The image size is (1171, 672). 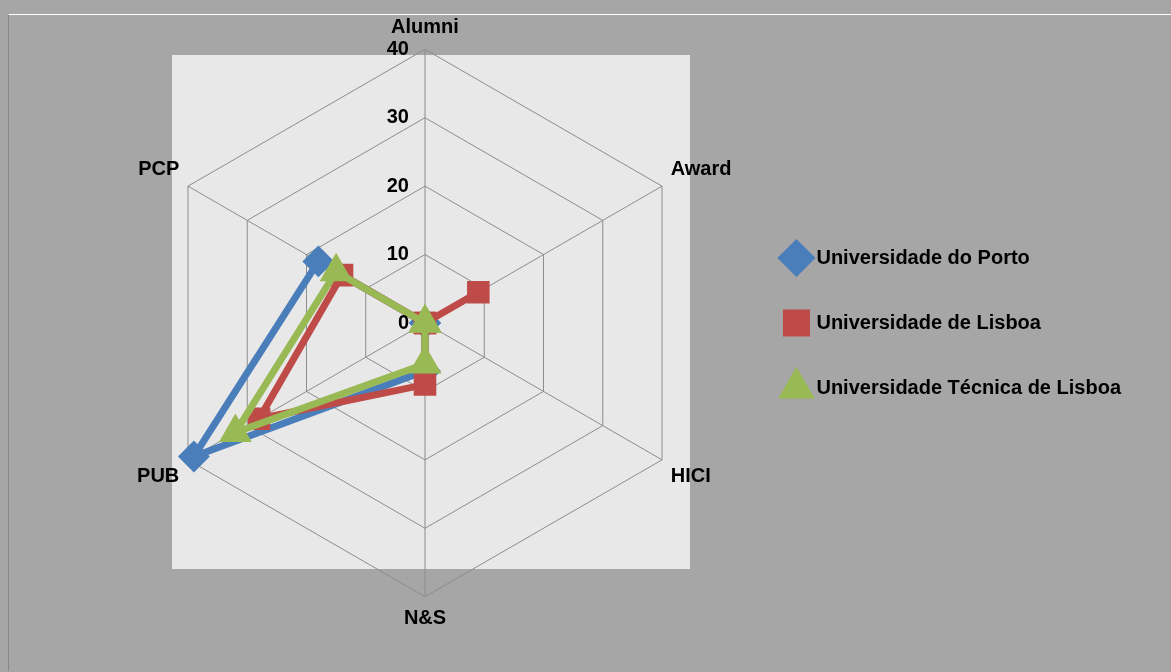 I want to click on spoke-label: Alumni, so click(x=425, y=25).